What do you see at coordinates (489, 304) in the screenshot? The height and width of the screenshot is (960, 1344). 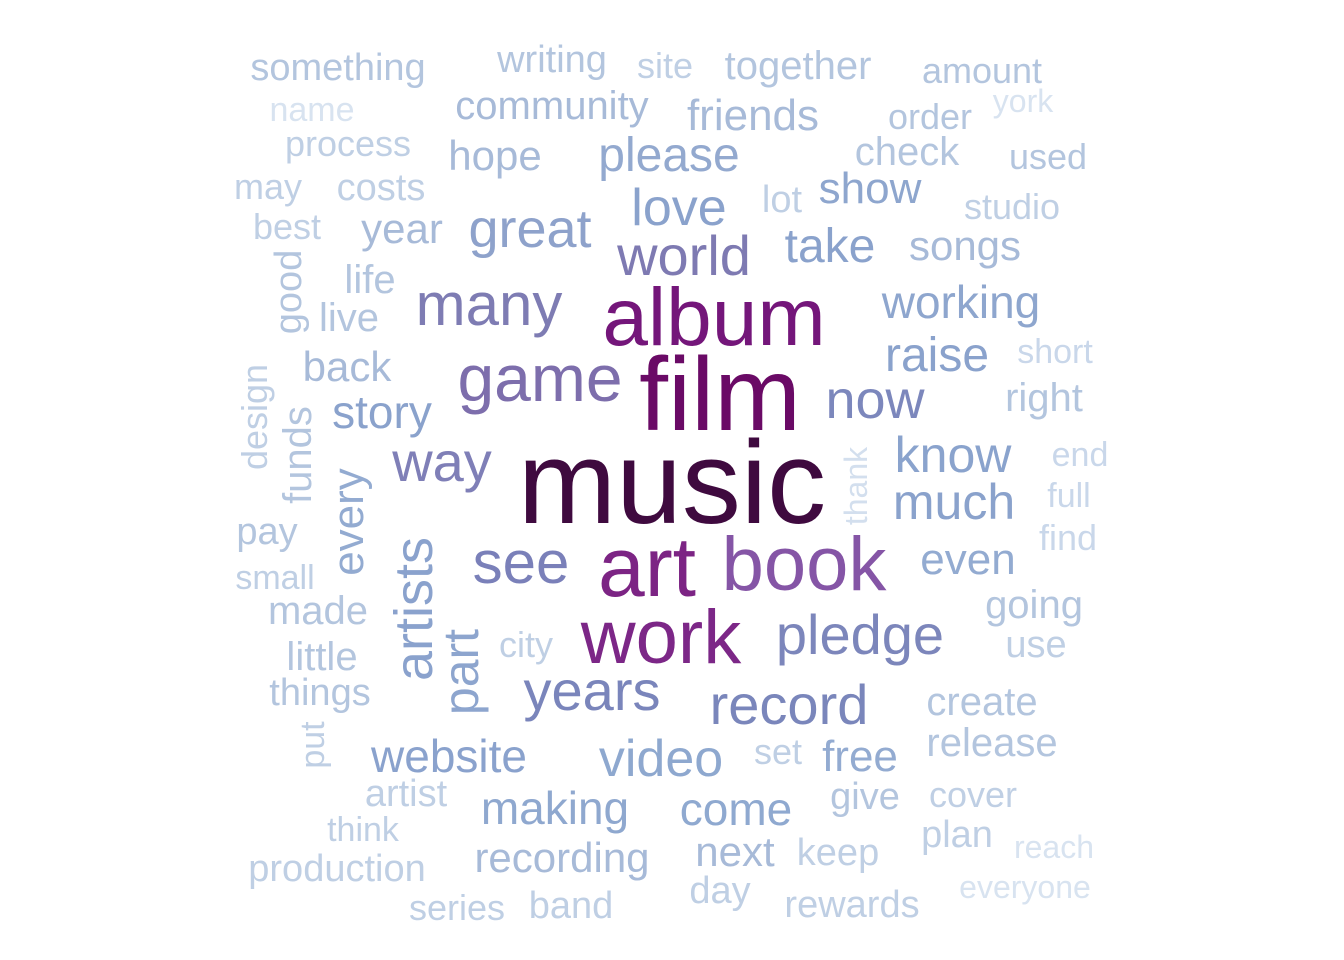 I see `word-many: many` at bounding box center [489, 304].